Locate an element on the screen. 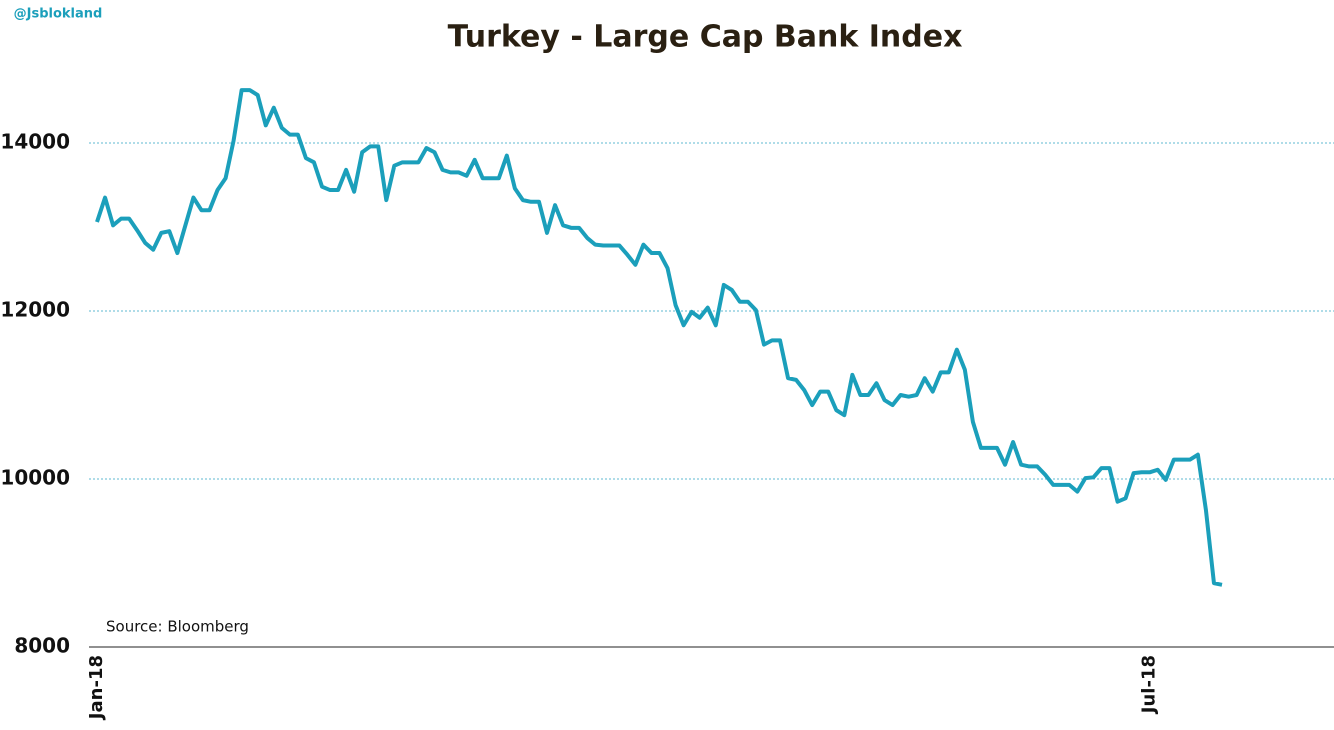 Image resolution: width=1334 pixels, height=730 pixels. y-tick-label: 12000 is located at coordinates (35, 310).